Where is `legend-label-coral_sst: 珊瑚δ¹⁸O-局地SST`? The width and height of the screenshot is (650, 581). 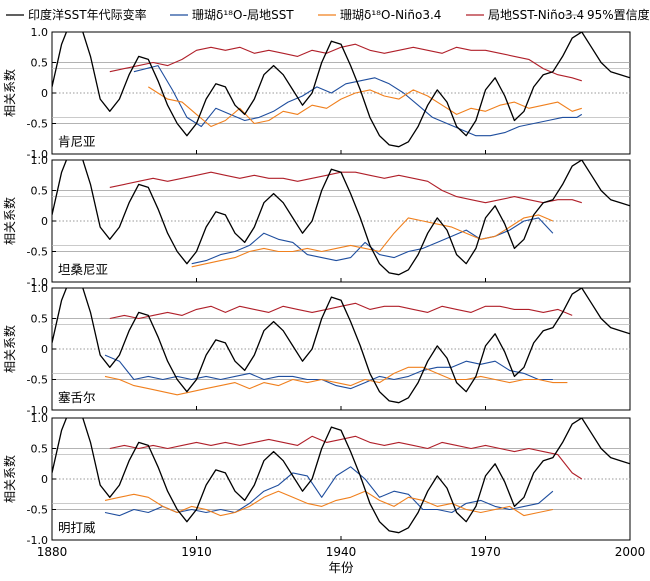
legend-label-coral_sst: 珊瑚δ¹⁸O-局地SST is located at coordinates (243, 14).